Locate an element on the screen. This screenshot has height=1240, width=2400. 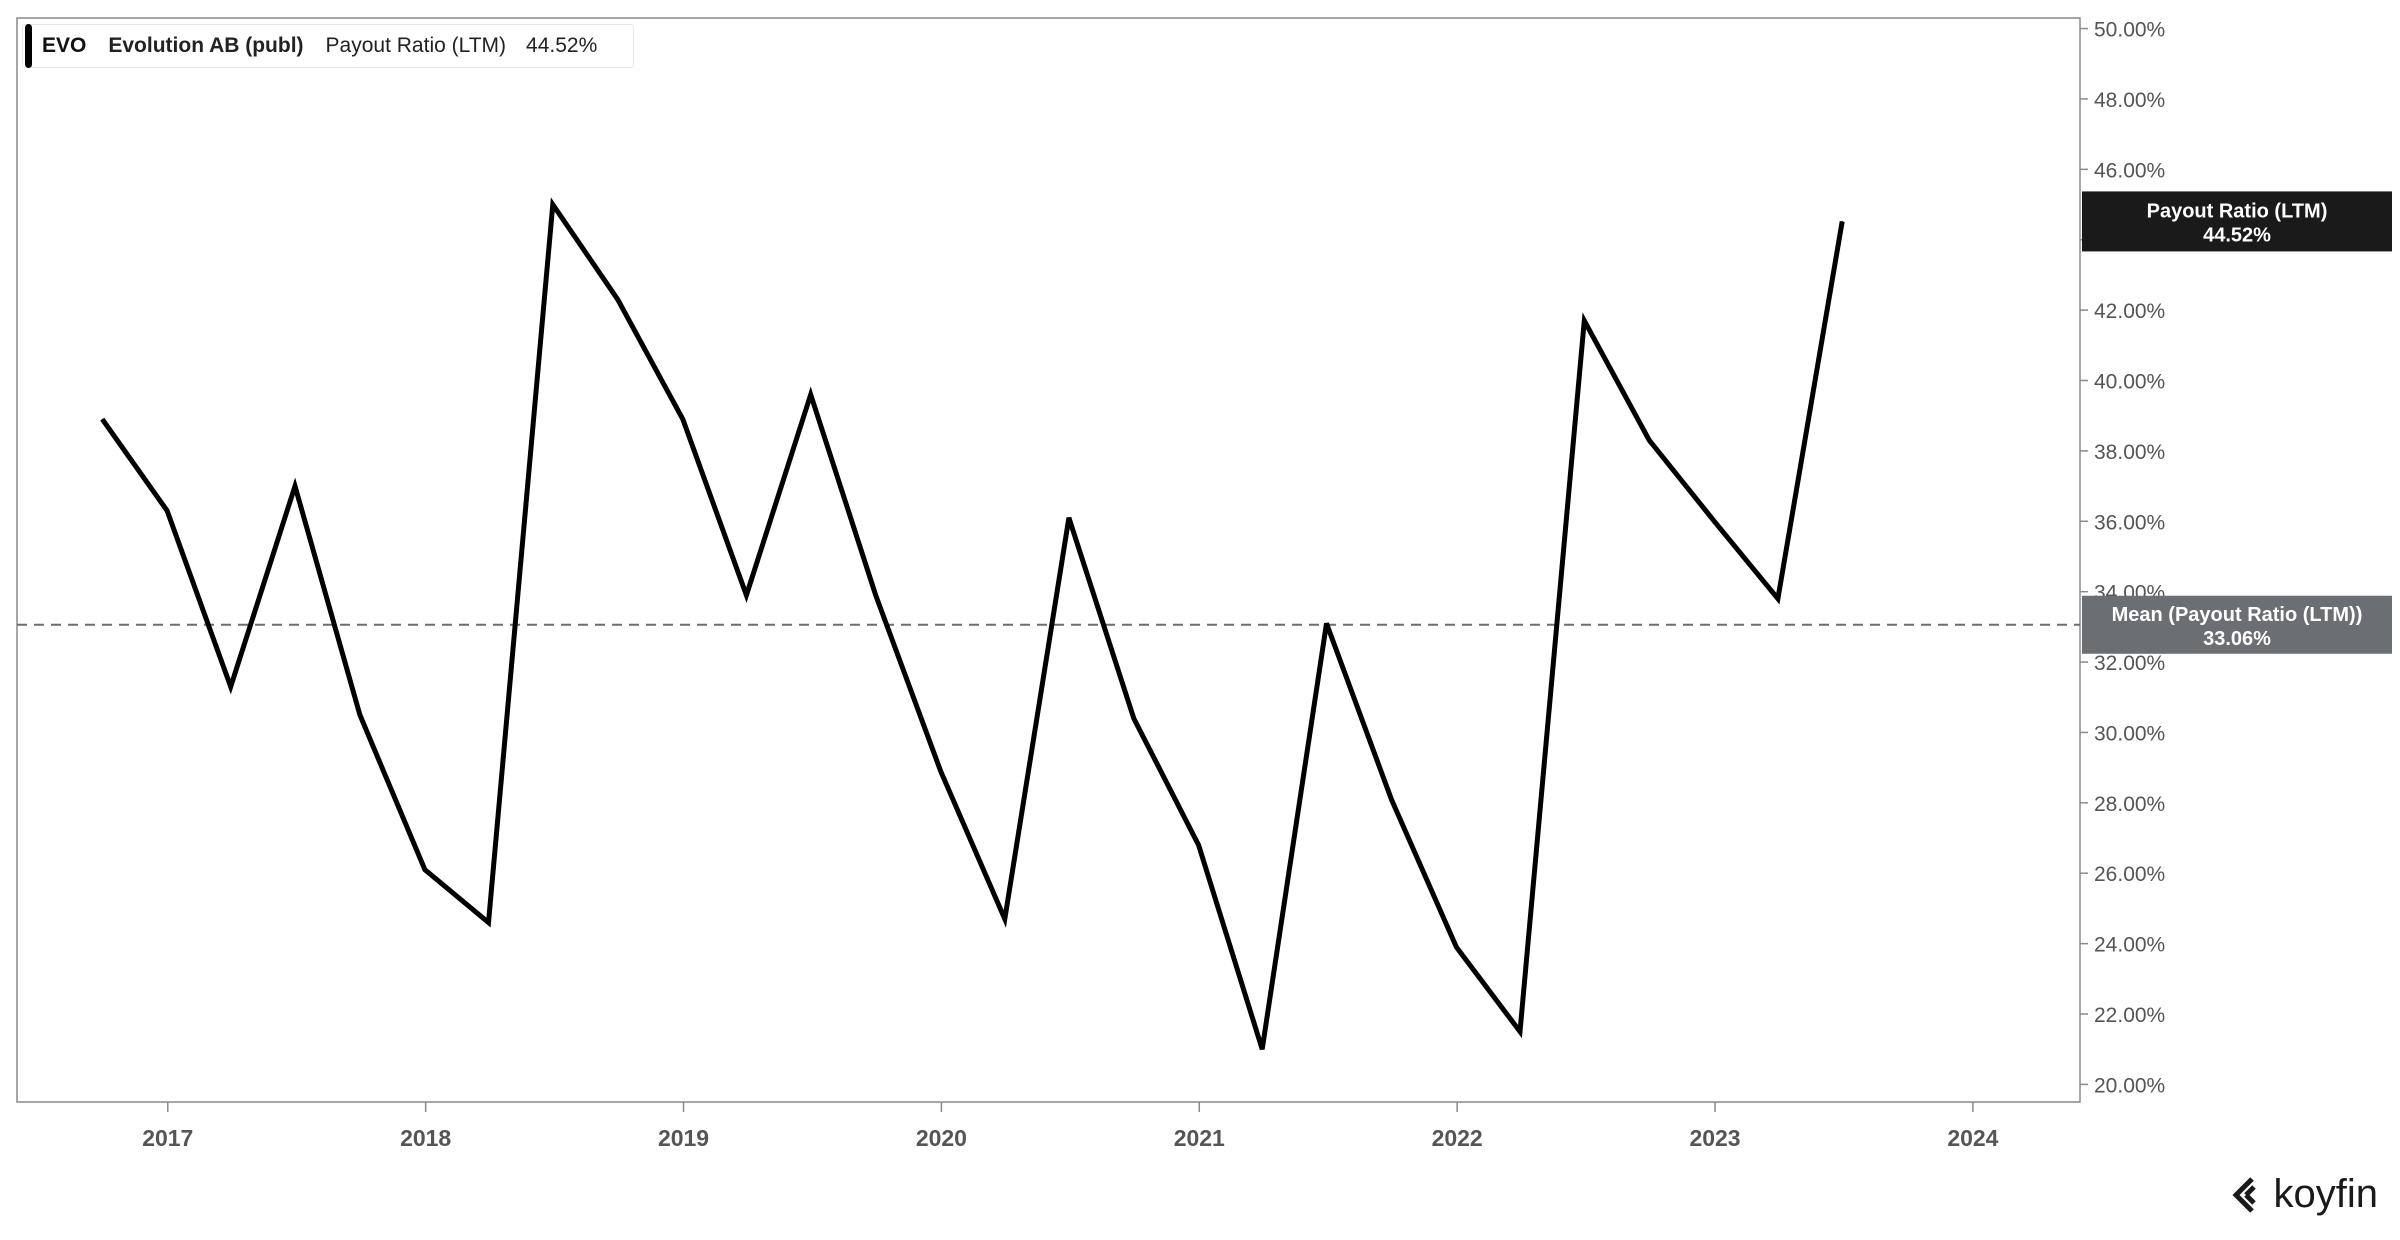
legend-metric-name: Payout Ratio (LTM) is located at coordinates (416, 45).